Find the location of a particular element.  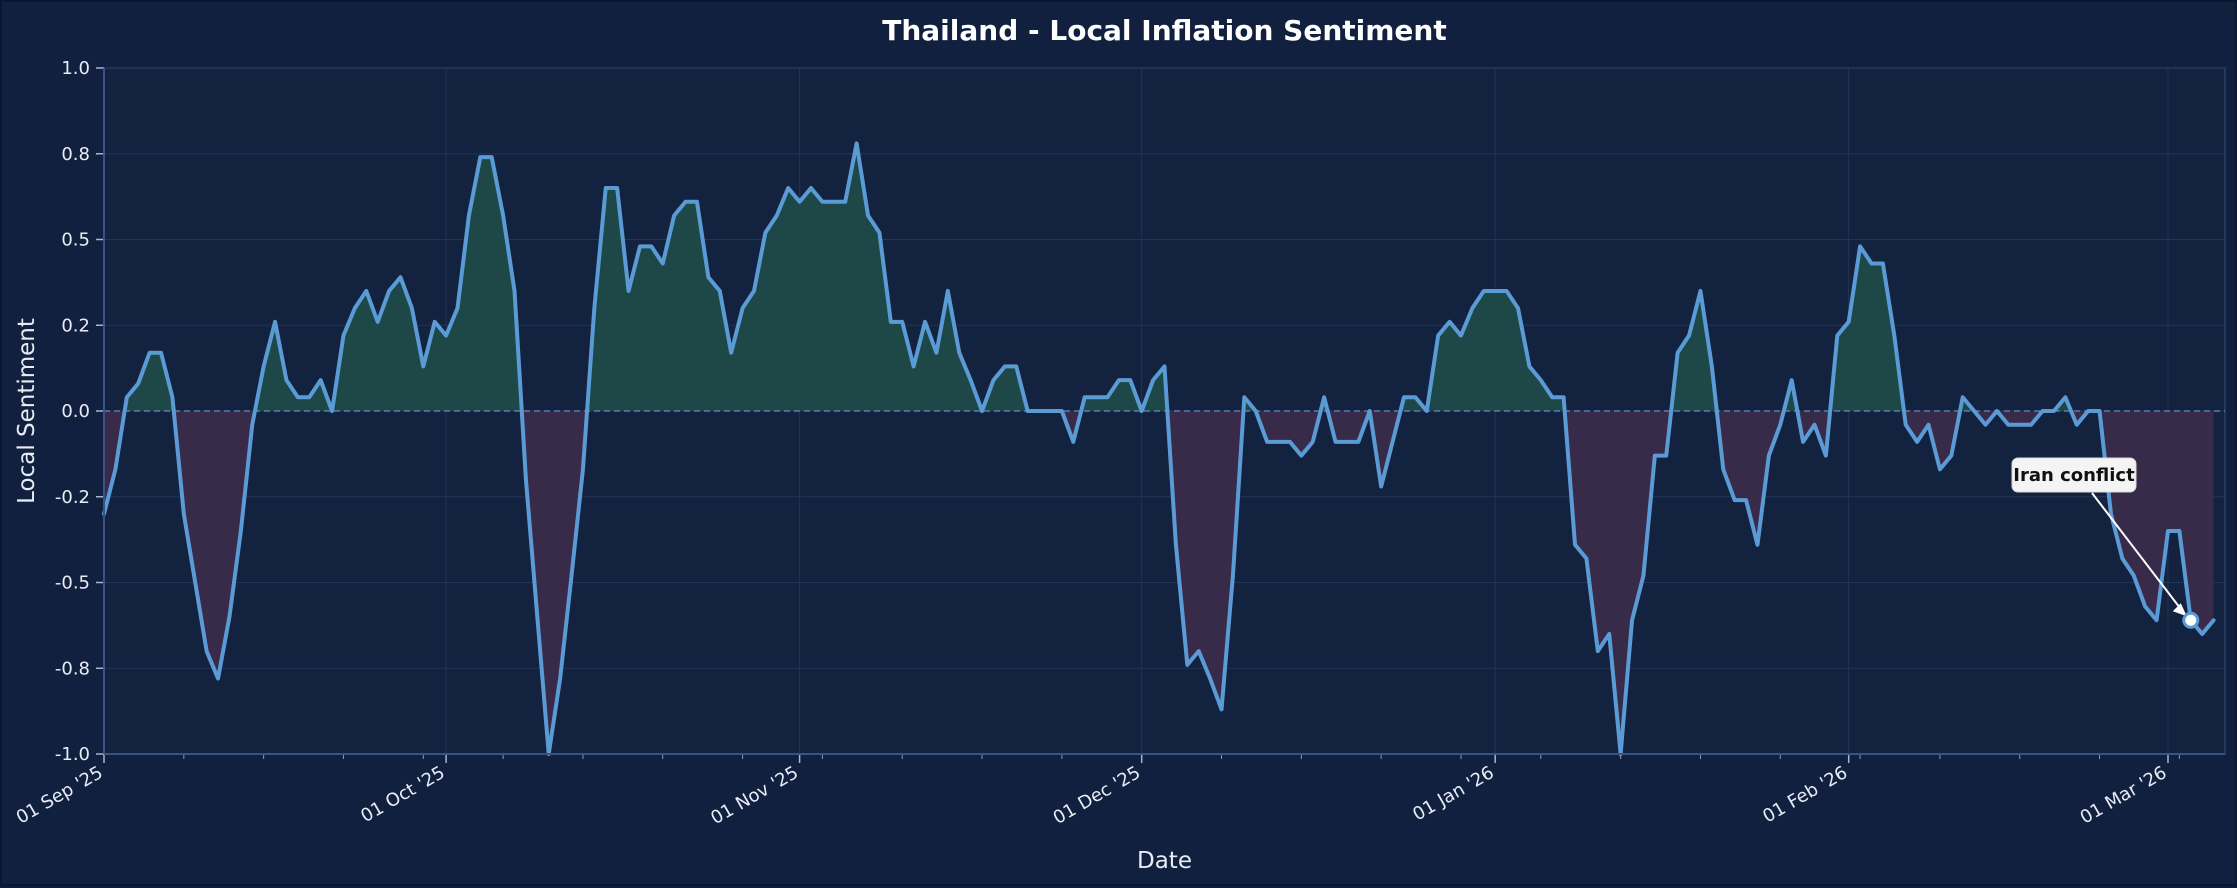

x-tick-label: 01 Jan '26 is located at coordinates (1453, 793).